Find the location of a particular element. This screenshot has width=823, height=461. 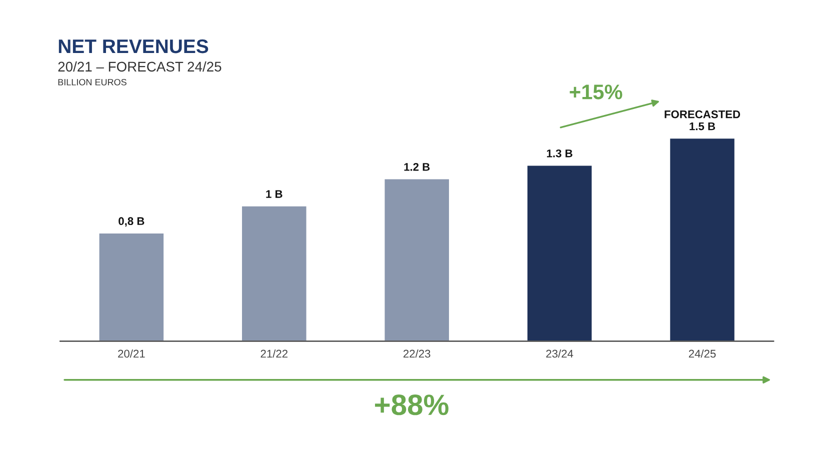

x-tick-label: 22/23 is located at coordinates (417, 353).